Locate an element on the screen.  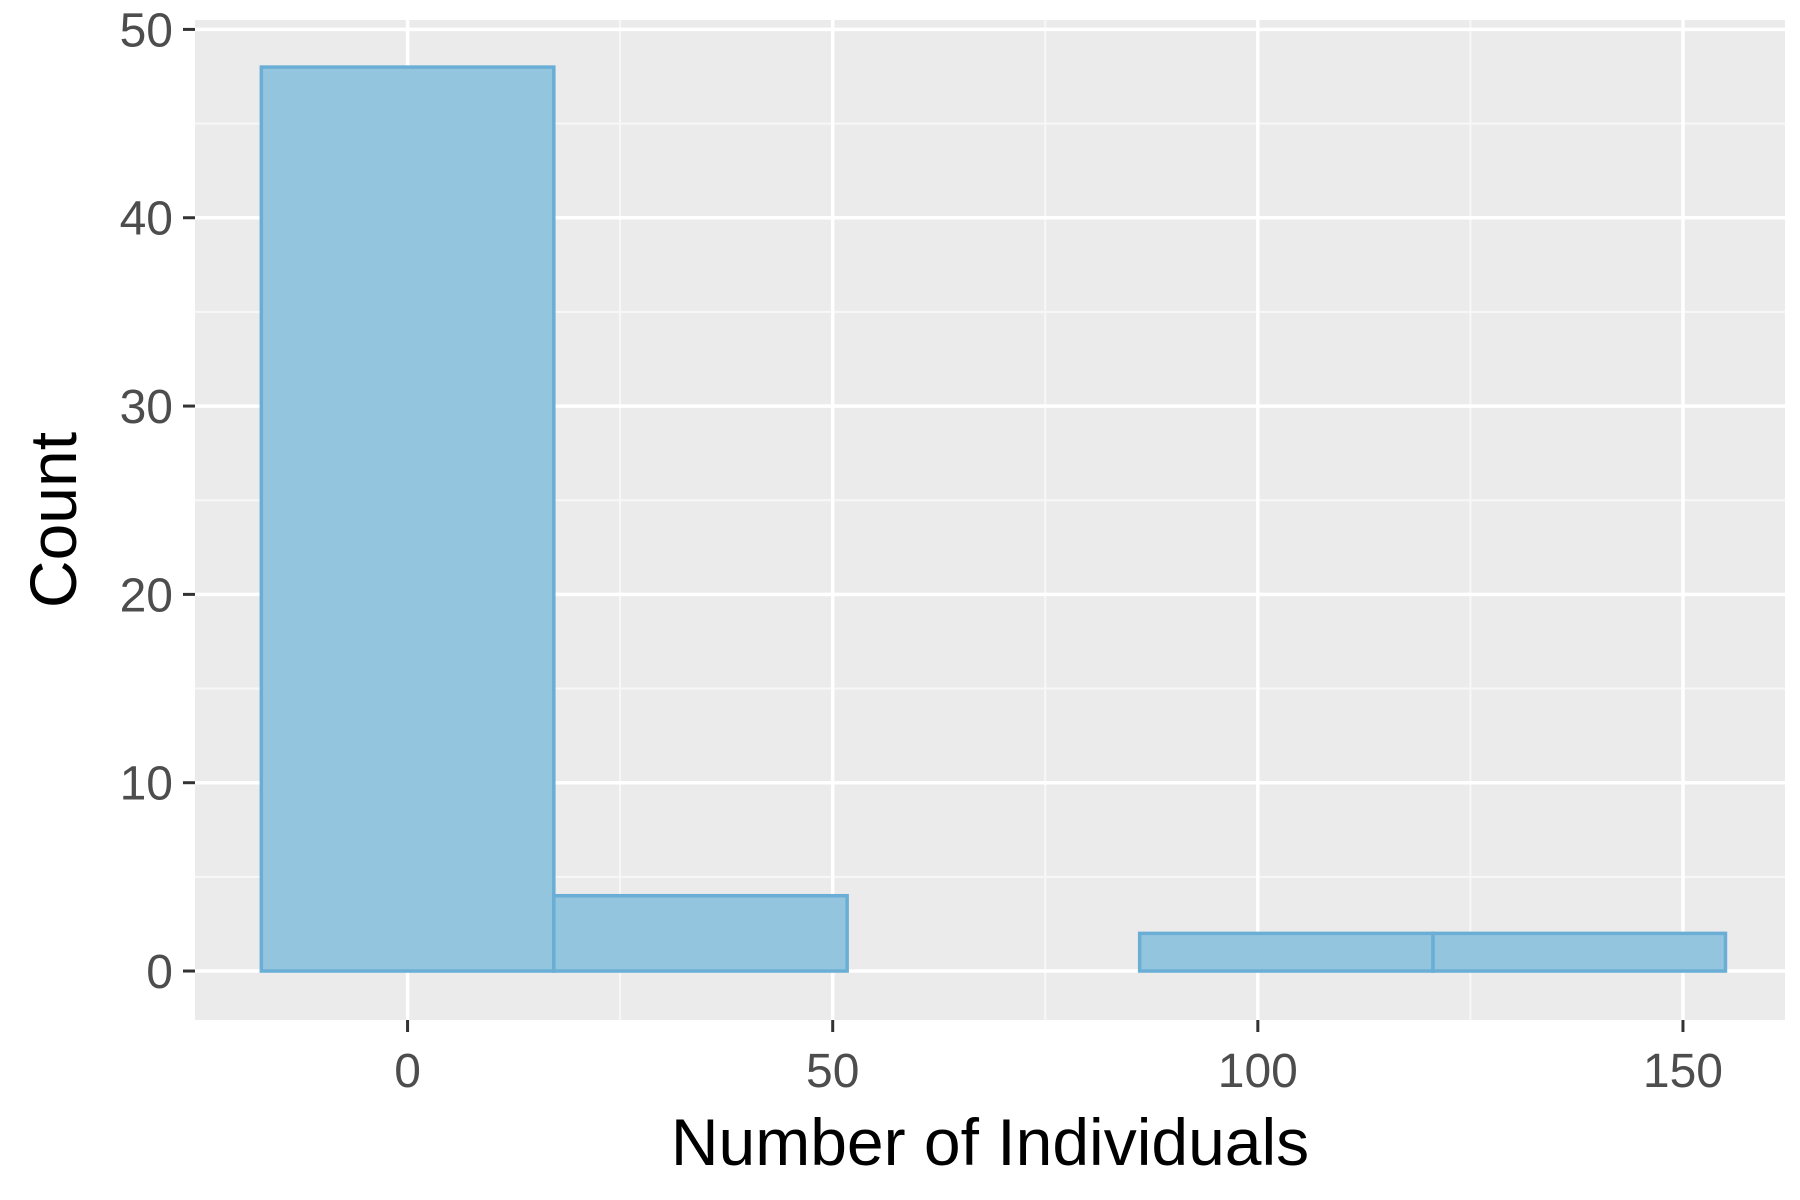
y-tick-label: 30 is located at coordinates (146, 407).